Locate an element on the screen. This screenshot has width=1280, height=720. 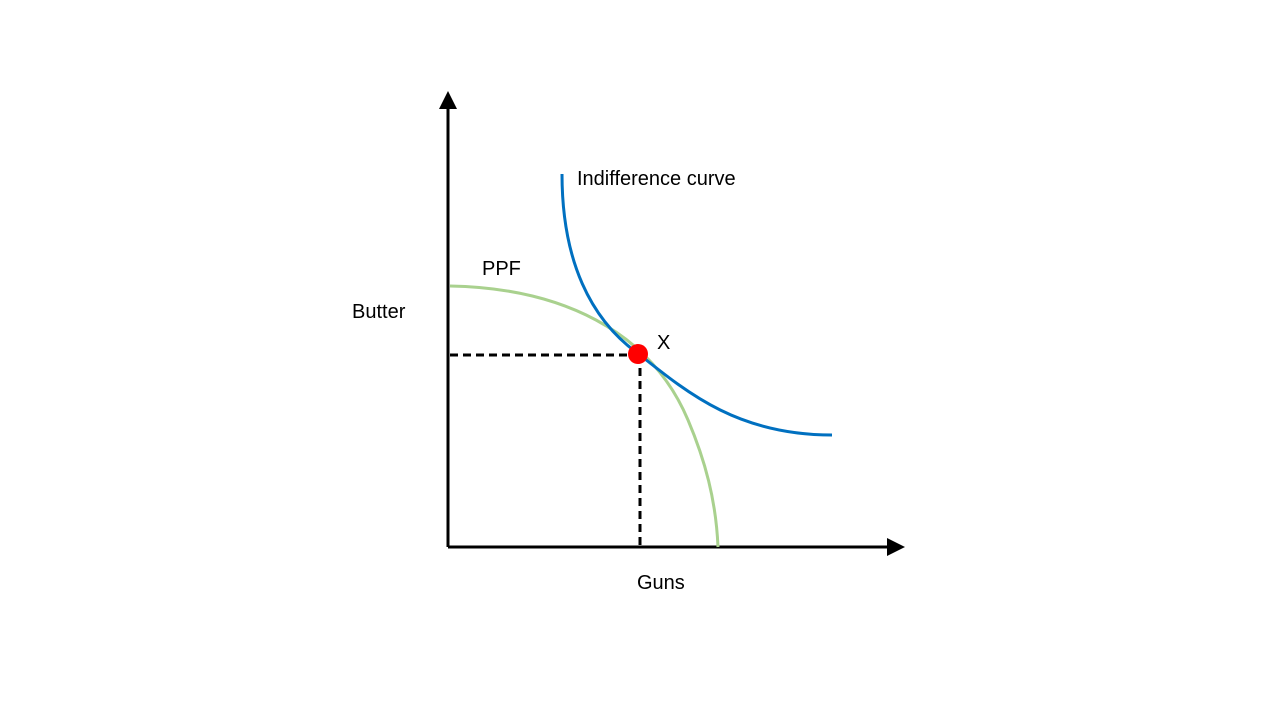
y-axis-label: Butter is located at coordinates (379, 312).